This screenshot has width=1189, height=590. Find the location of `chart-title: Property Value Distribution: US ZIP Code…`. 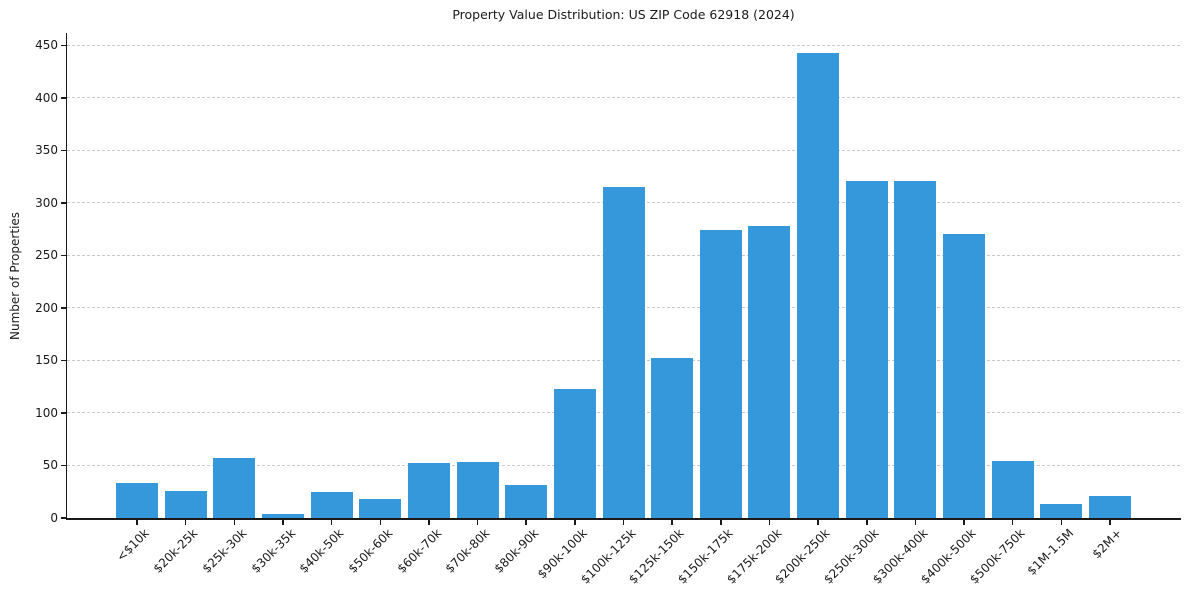

chart-title: Property Value Distribution: US ZIP Code… is located at coordinates (623, 14).